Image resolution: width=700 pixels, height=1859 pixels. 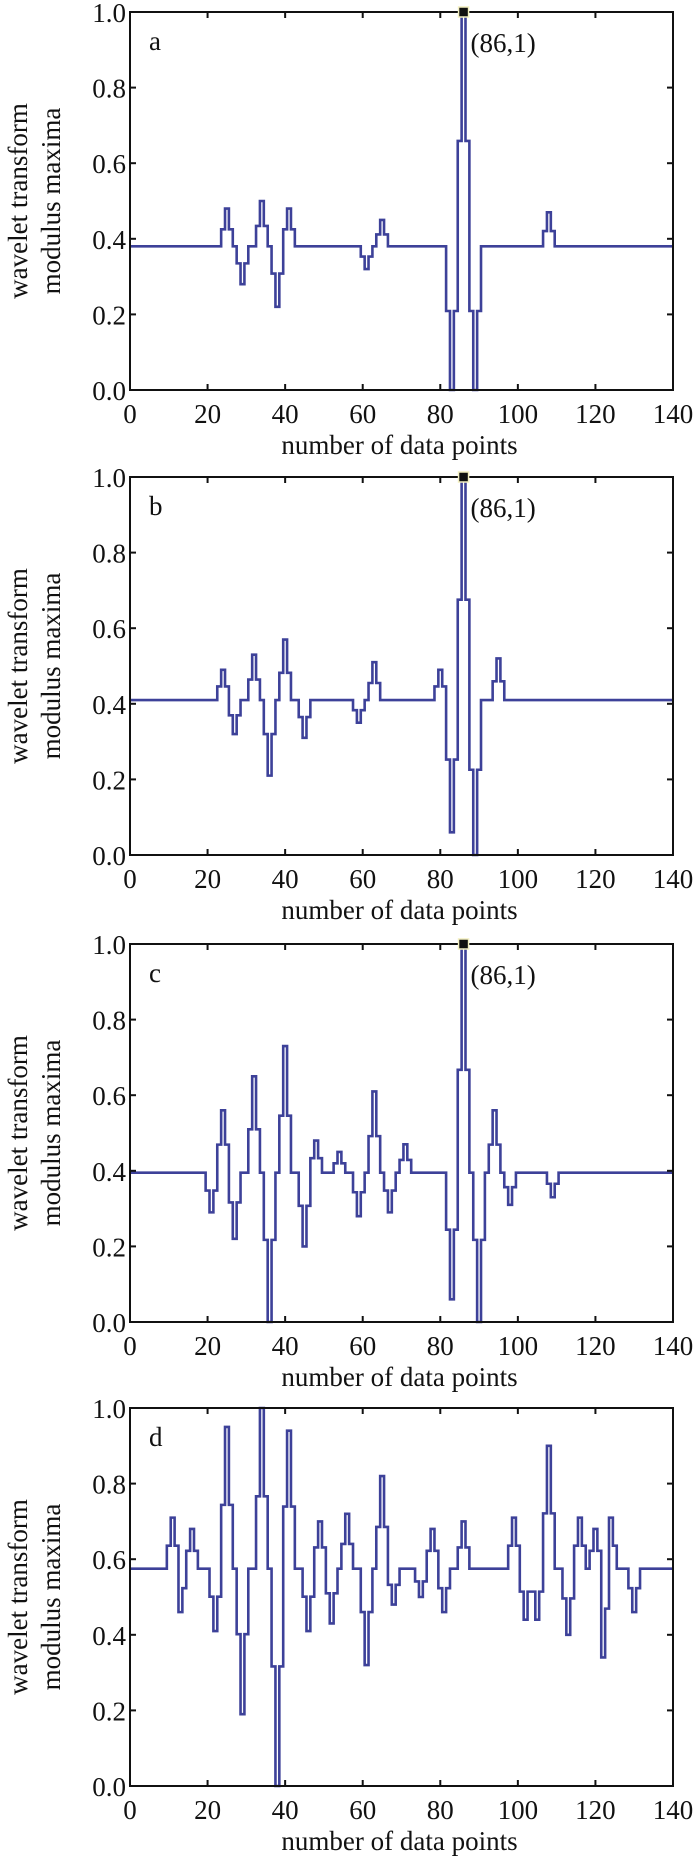 What do you see at coordinates (155, 41) in the screenshot?
I see `panel-letter: a` at bounding box center [155, 41].